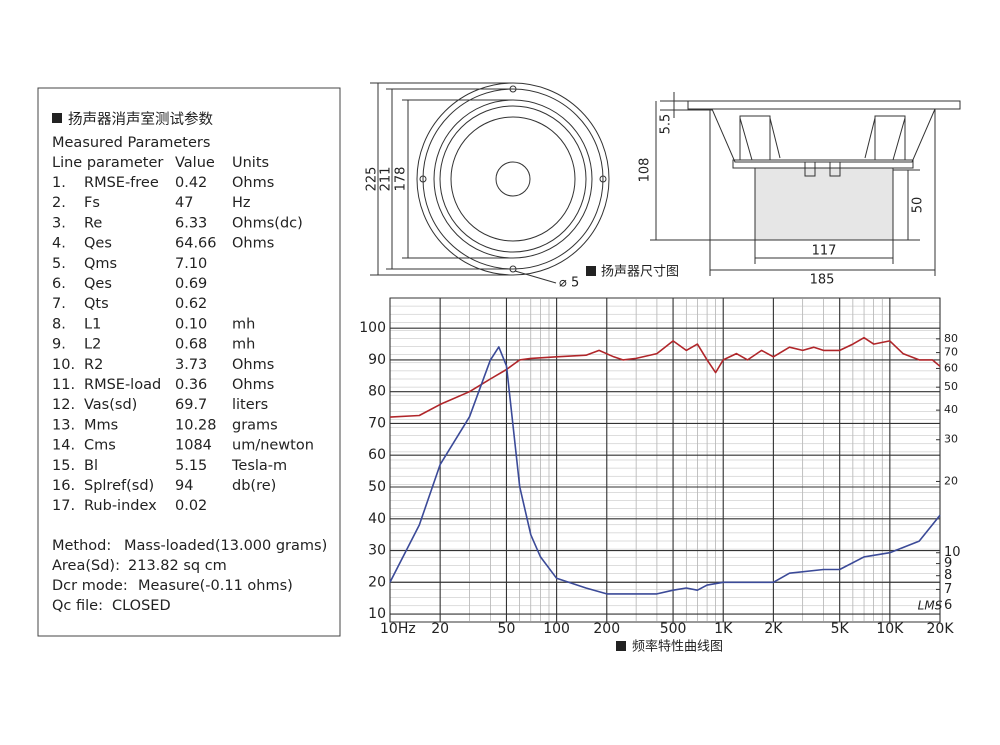 The width and height of the screenshot is (1000, 745). What do you see at coordinates (191, 365) in the screenshot?
I see `table-cell: 3.73` at bounding box center [191, 365].